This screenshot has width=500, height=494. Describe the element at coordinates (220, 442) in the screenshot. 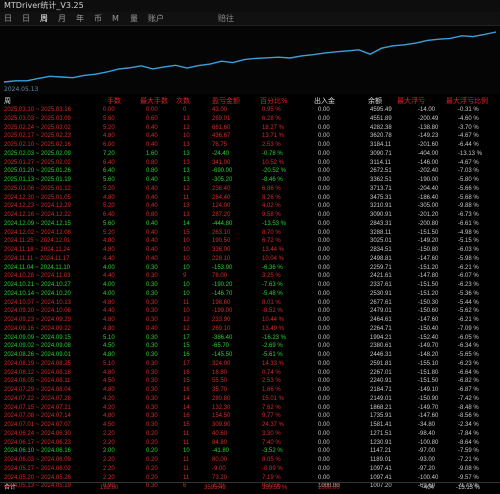

I see `row-pnl: 84.80` at that location.